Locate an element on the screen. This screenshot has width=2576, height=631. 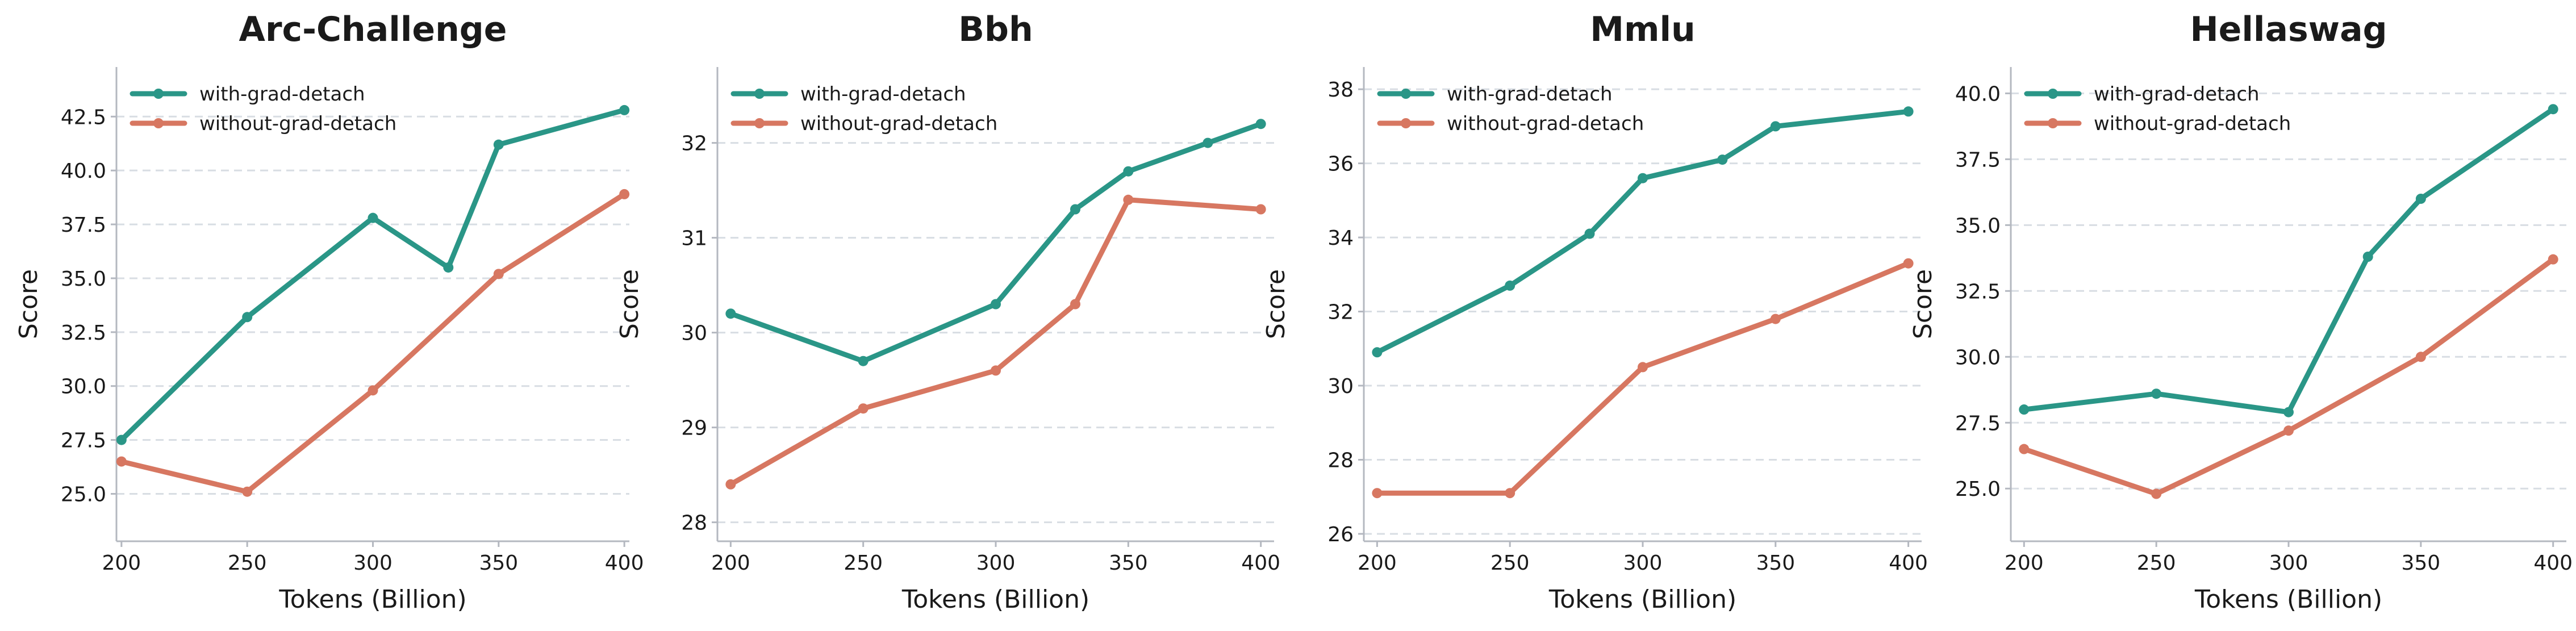
chart-title: Arc-Challenge is located at coordinates (373, 29).